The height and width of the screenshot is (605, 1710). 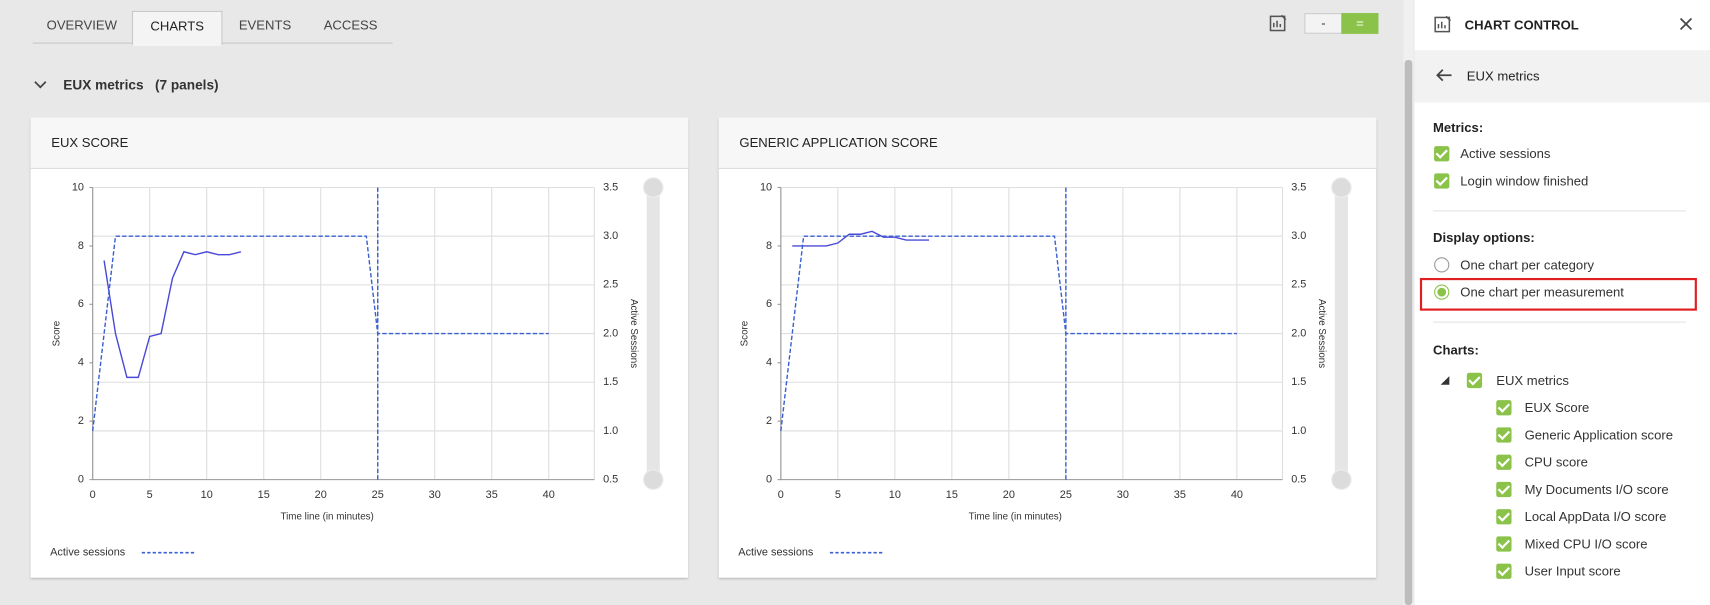 What do you see at coordinates (1685, 23) in the screenshot?
I see `close-button` at bounding box center [1685, 23].